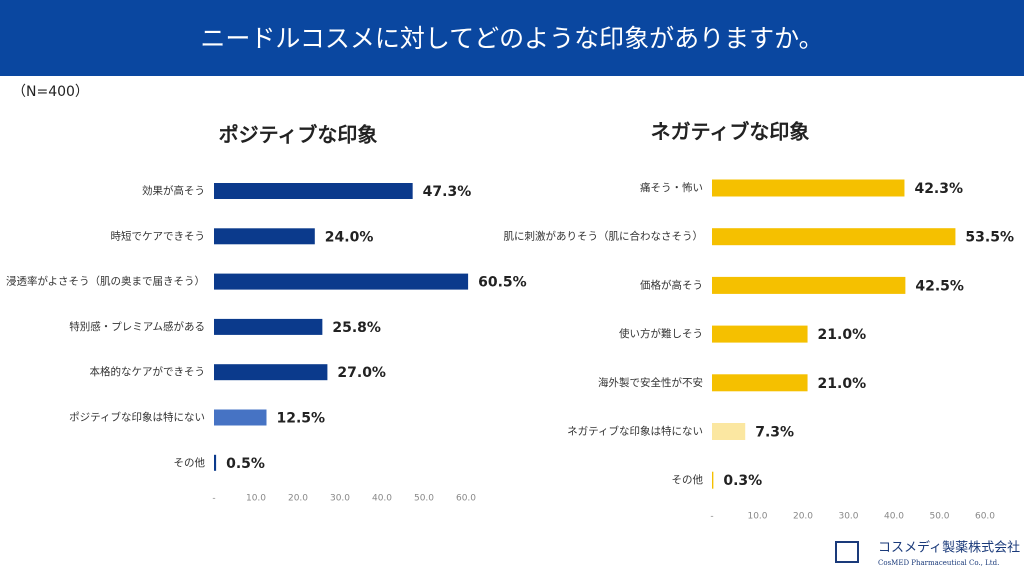 This screenshot has height=576, width=1024. Describe the element at coordinates (671, 284) in the screenshot. I see `category-label: 価格が高そう` at that location.